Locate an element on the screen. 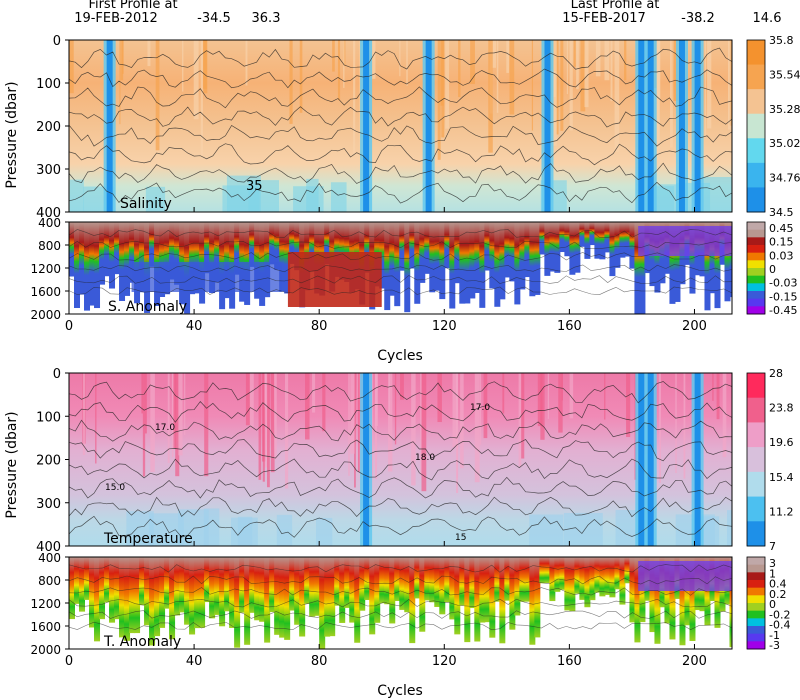 The height and width of the screenshot is (700, 800). first-profile-date: 19-FEB-2012 is located at coordinates (116, 18).